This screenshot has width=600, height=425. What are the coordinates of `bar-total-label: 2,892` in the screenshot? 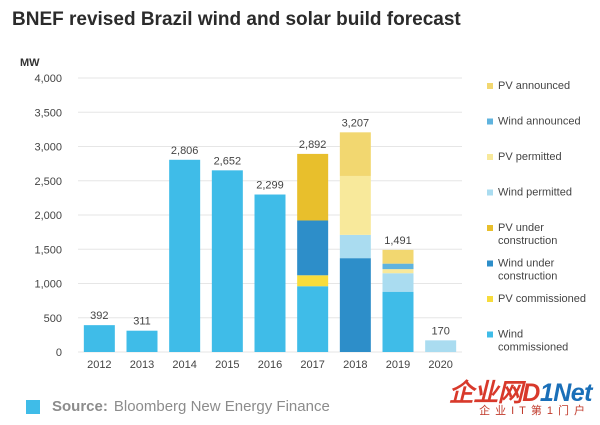 It's located at (313, 145).